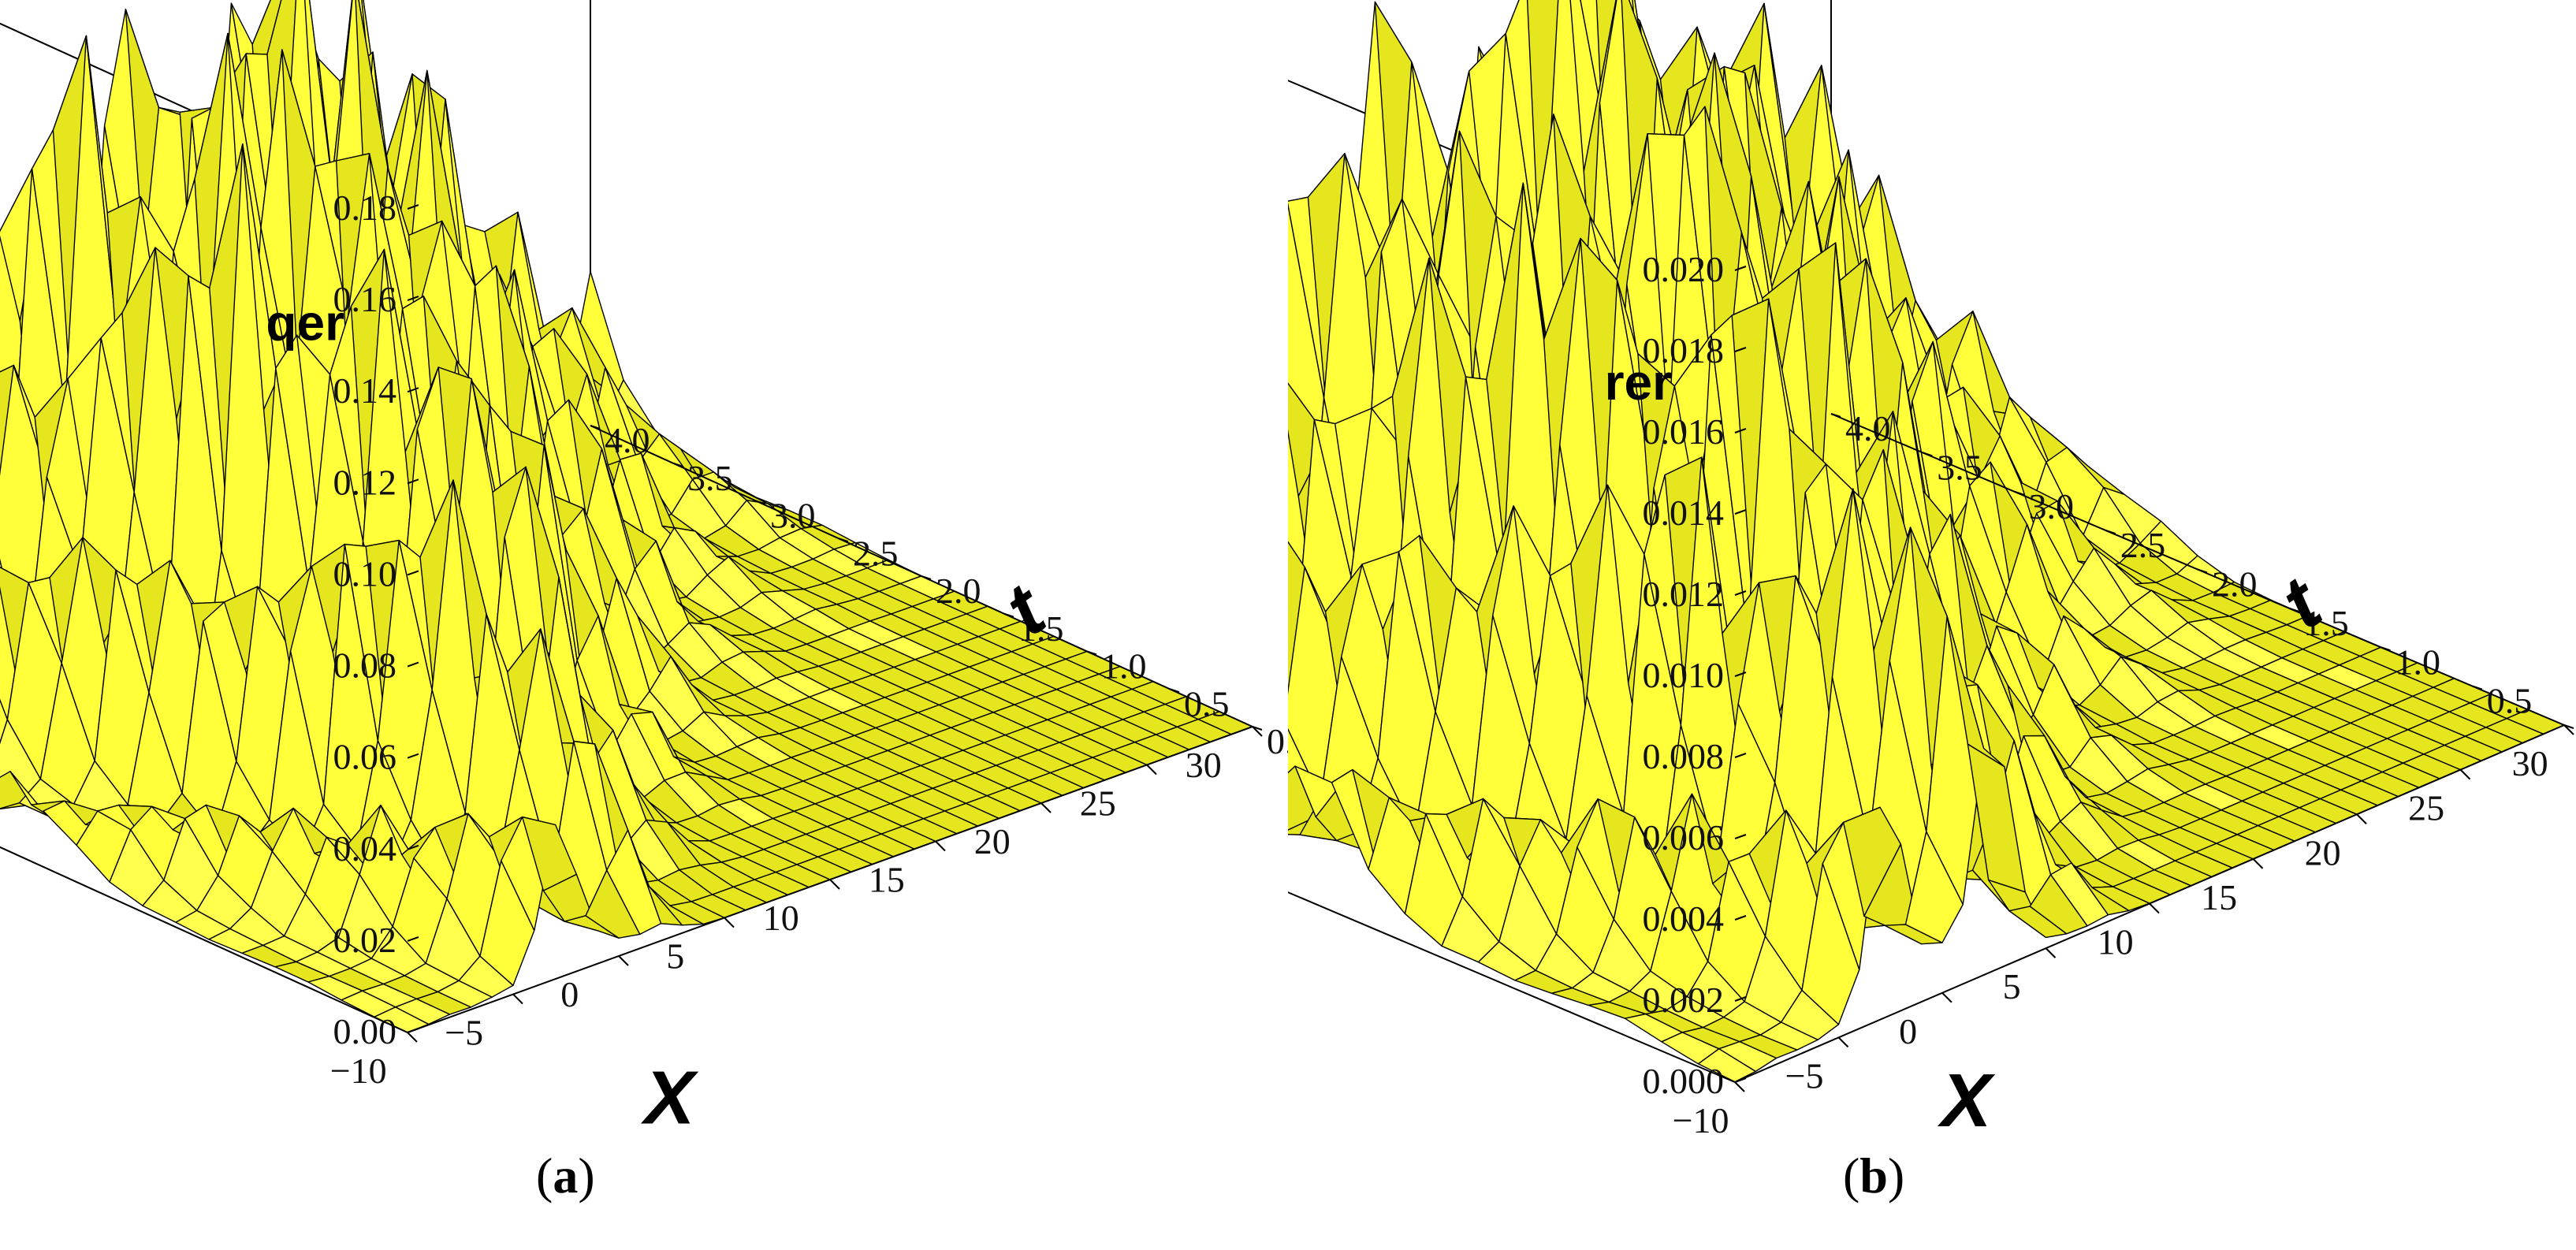 This screenshot has height=1250, width=2576. I want to click on y-axis: 0.0 0.5 1.0 1.5 2.0 2.5 3.0 3.5 4.0, so click(939, 590).